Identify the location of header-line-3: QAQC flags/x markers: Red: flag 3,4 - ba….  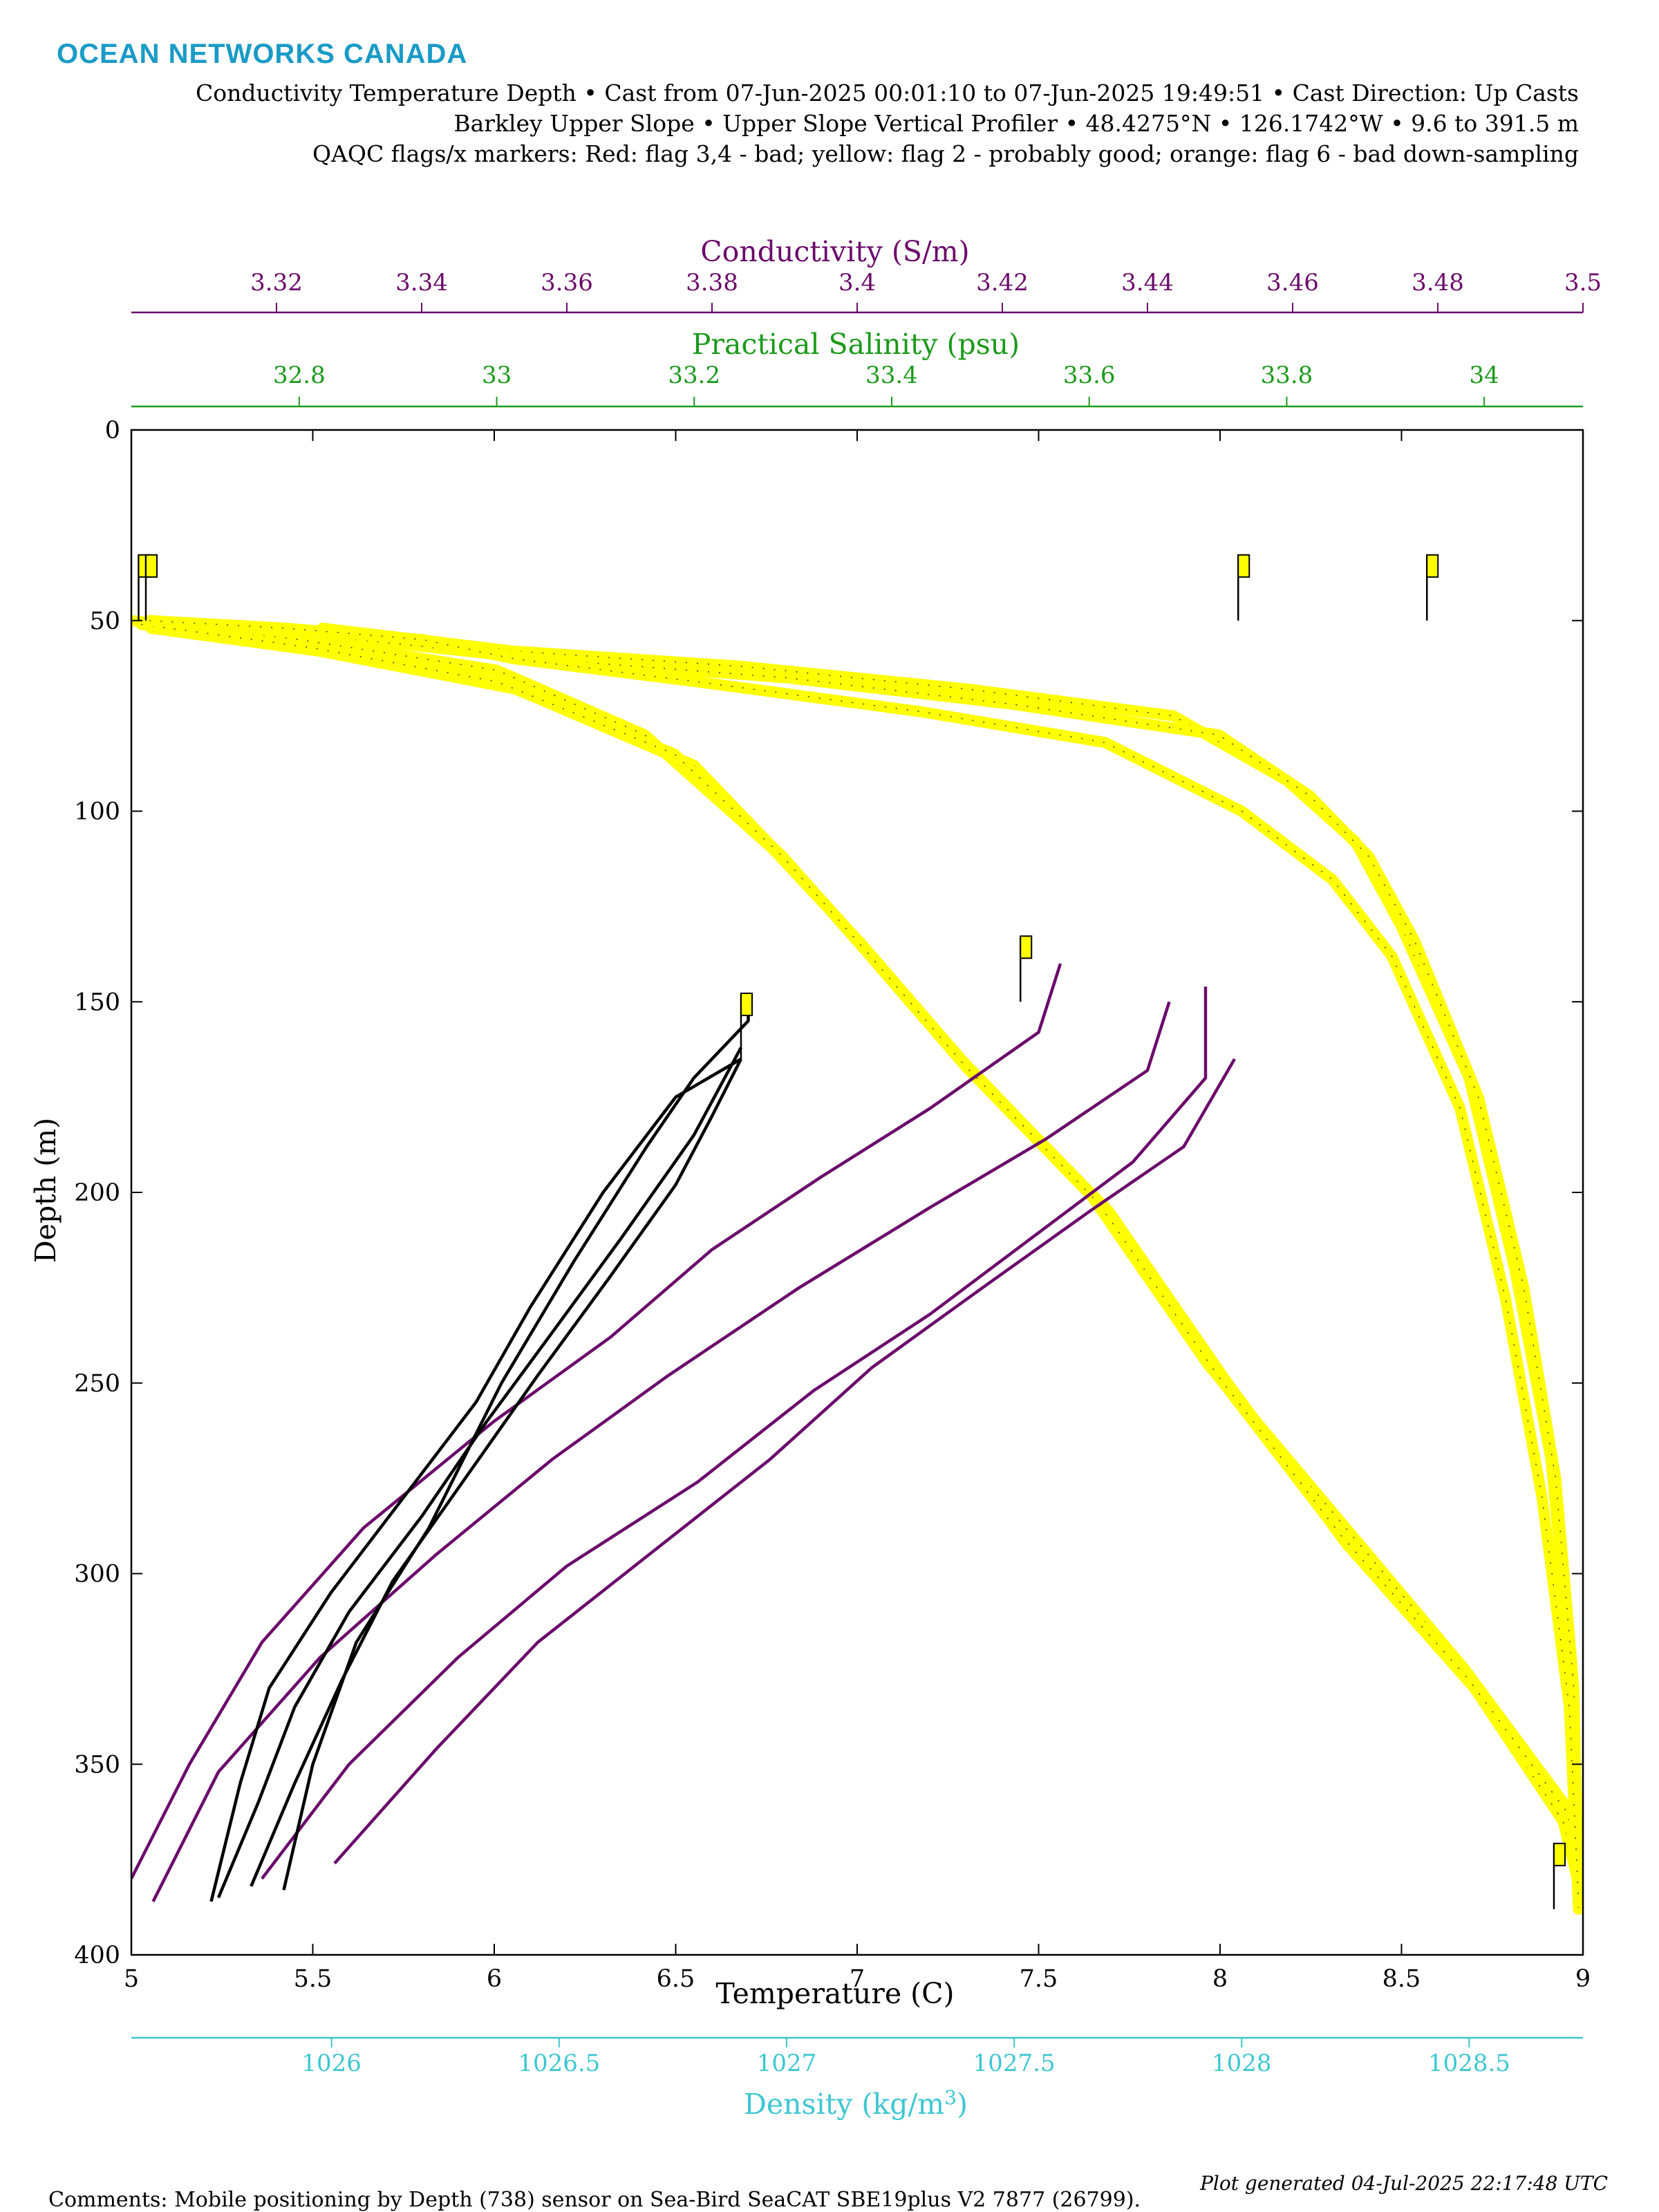
(946, 153).